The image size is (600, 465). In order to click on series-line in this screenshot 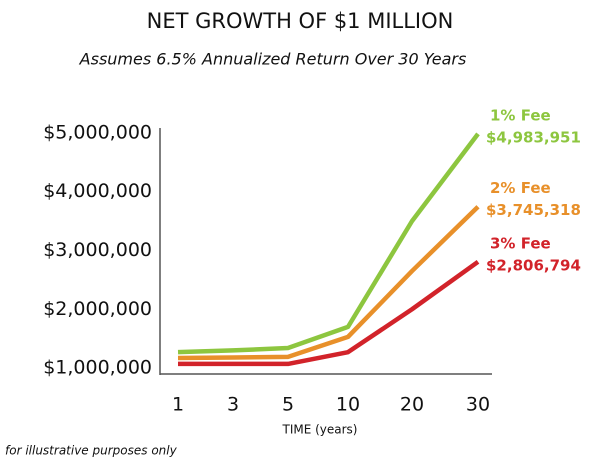, I will do `click(329, 313)`.